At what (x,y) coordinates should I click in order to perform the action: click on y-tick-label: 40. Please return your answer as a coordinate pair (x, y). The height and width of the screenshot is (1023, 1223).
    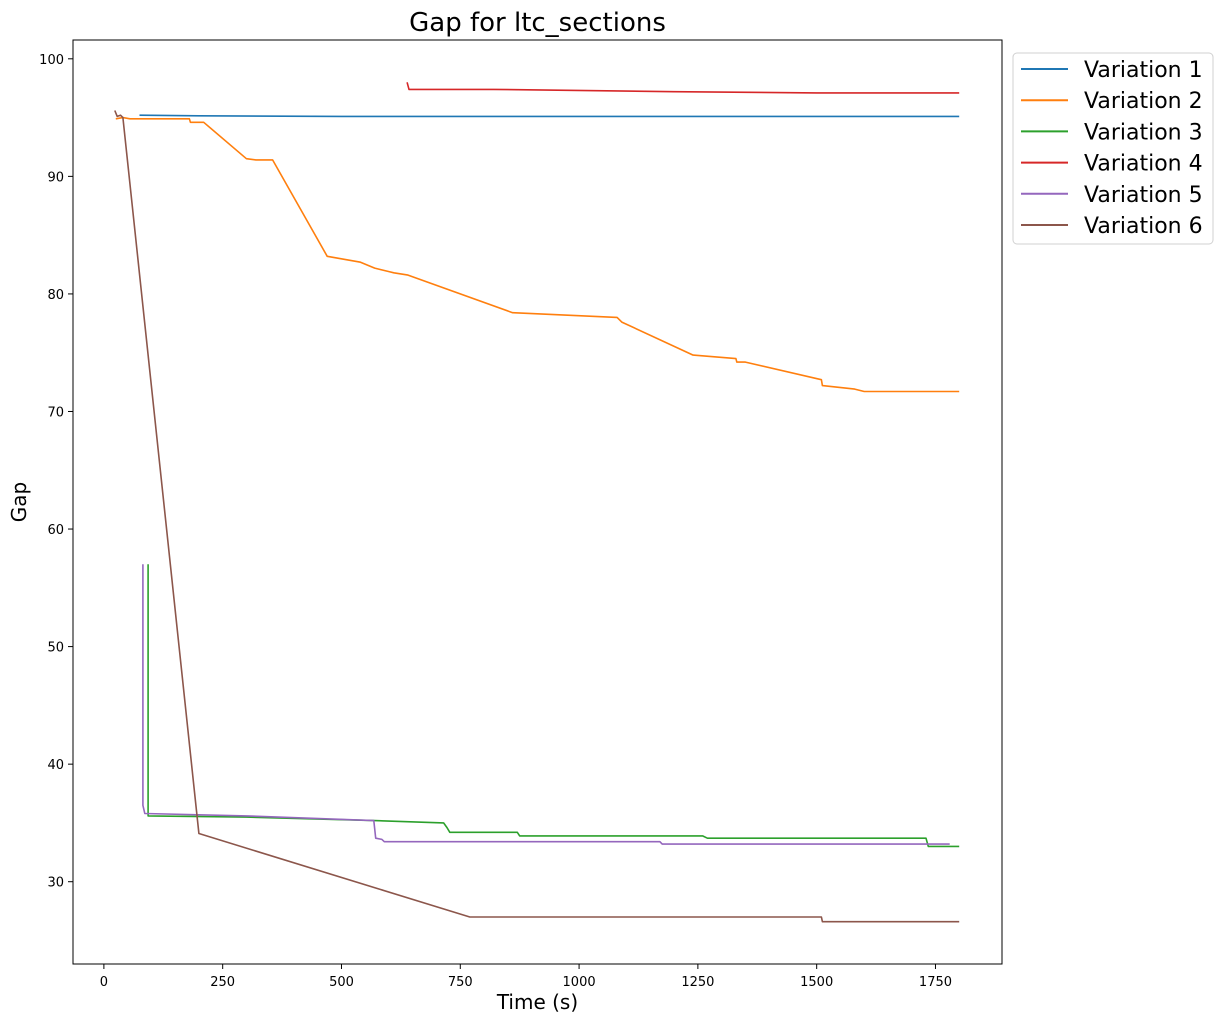
    Looking at the image, I should click on (55, 765).